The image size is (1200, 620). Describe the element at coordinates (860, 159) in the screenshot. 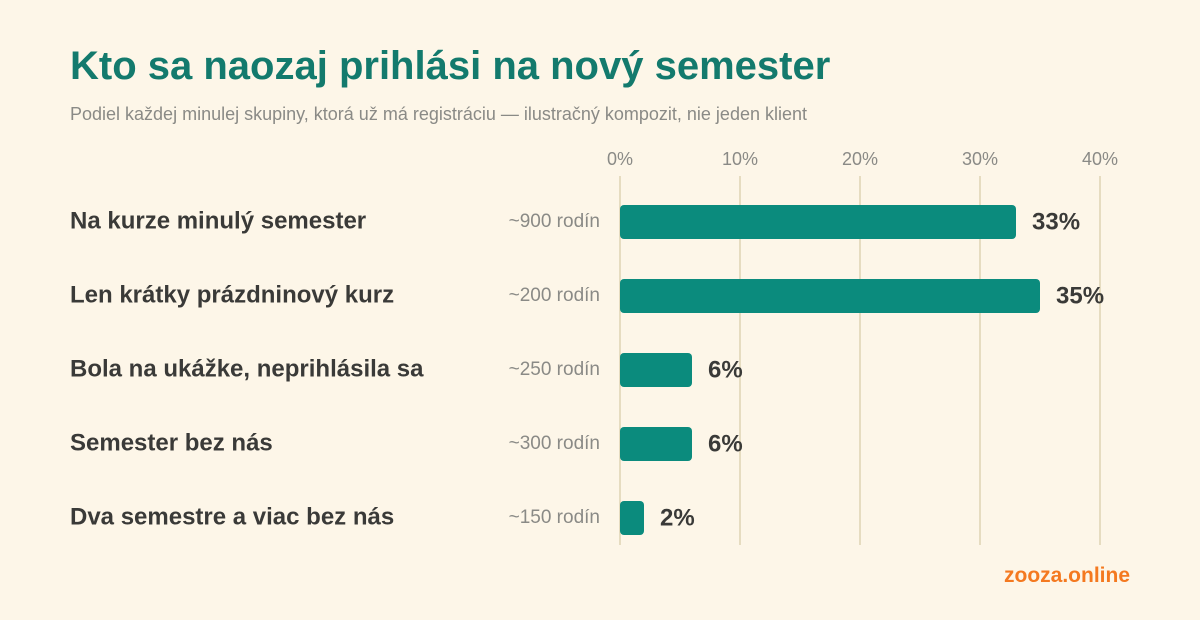

I see `x-tick-label: 20%` at that location.